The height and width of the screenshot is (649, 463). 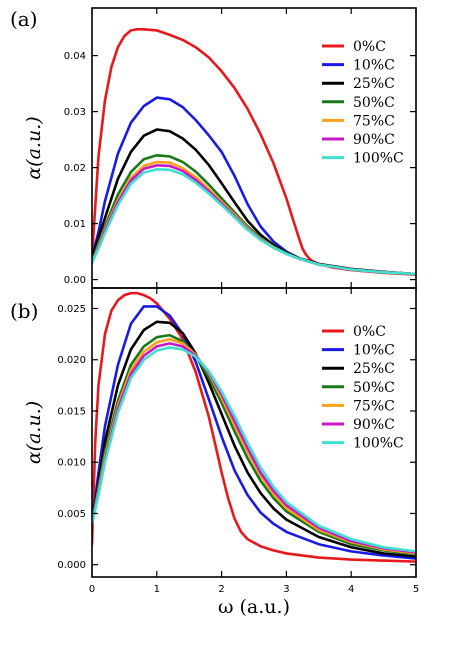 I want to click on y-tick-label: 0.010, so click(x=71, y=463).